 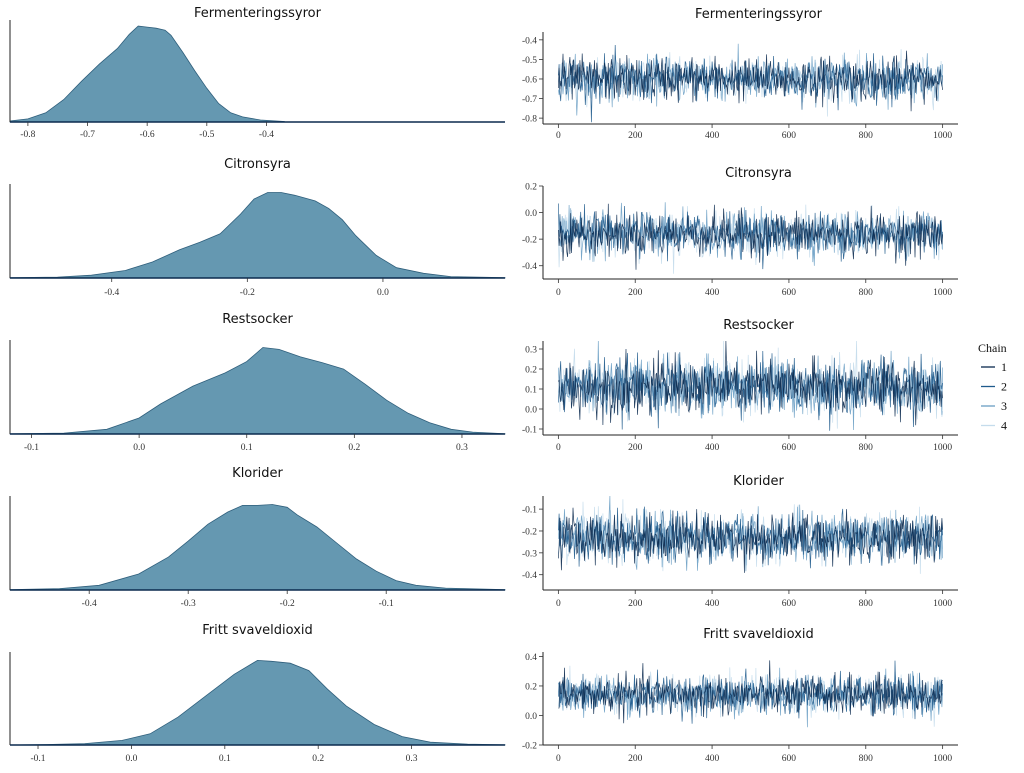 What do you see at coordinates (257, 473) in the screenshot?
I see `density-title: Klorider` at bounding box center [257, 473].